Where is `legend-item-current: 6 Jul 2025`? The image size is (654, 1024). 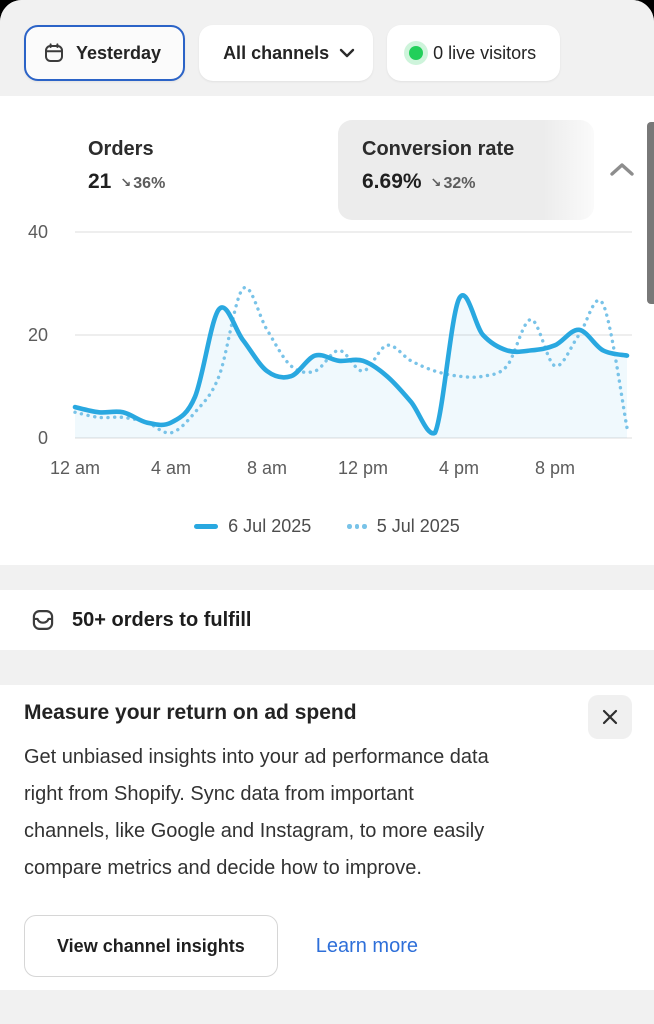 legend-item-current: 6 Jul 2025 is located at coordinates (252, 526).